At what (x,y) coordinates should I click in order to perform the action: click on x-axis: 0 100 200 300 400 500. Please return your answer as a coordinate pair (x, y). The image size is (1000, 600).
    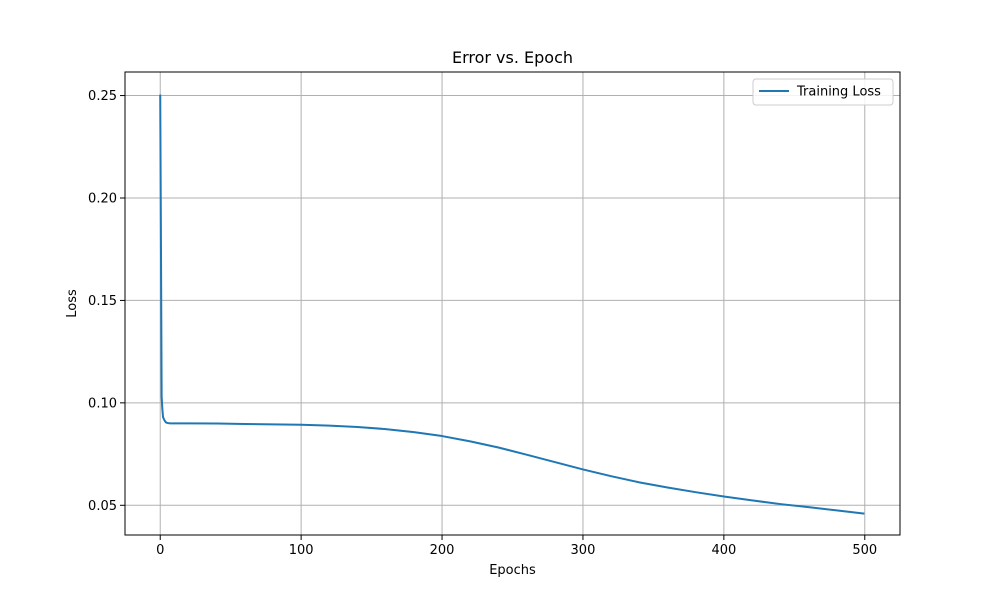
    Looking at the image, I should click on (516, 546).